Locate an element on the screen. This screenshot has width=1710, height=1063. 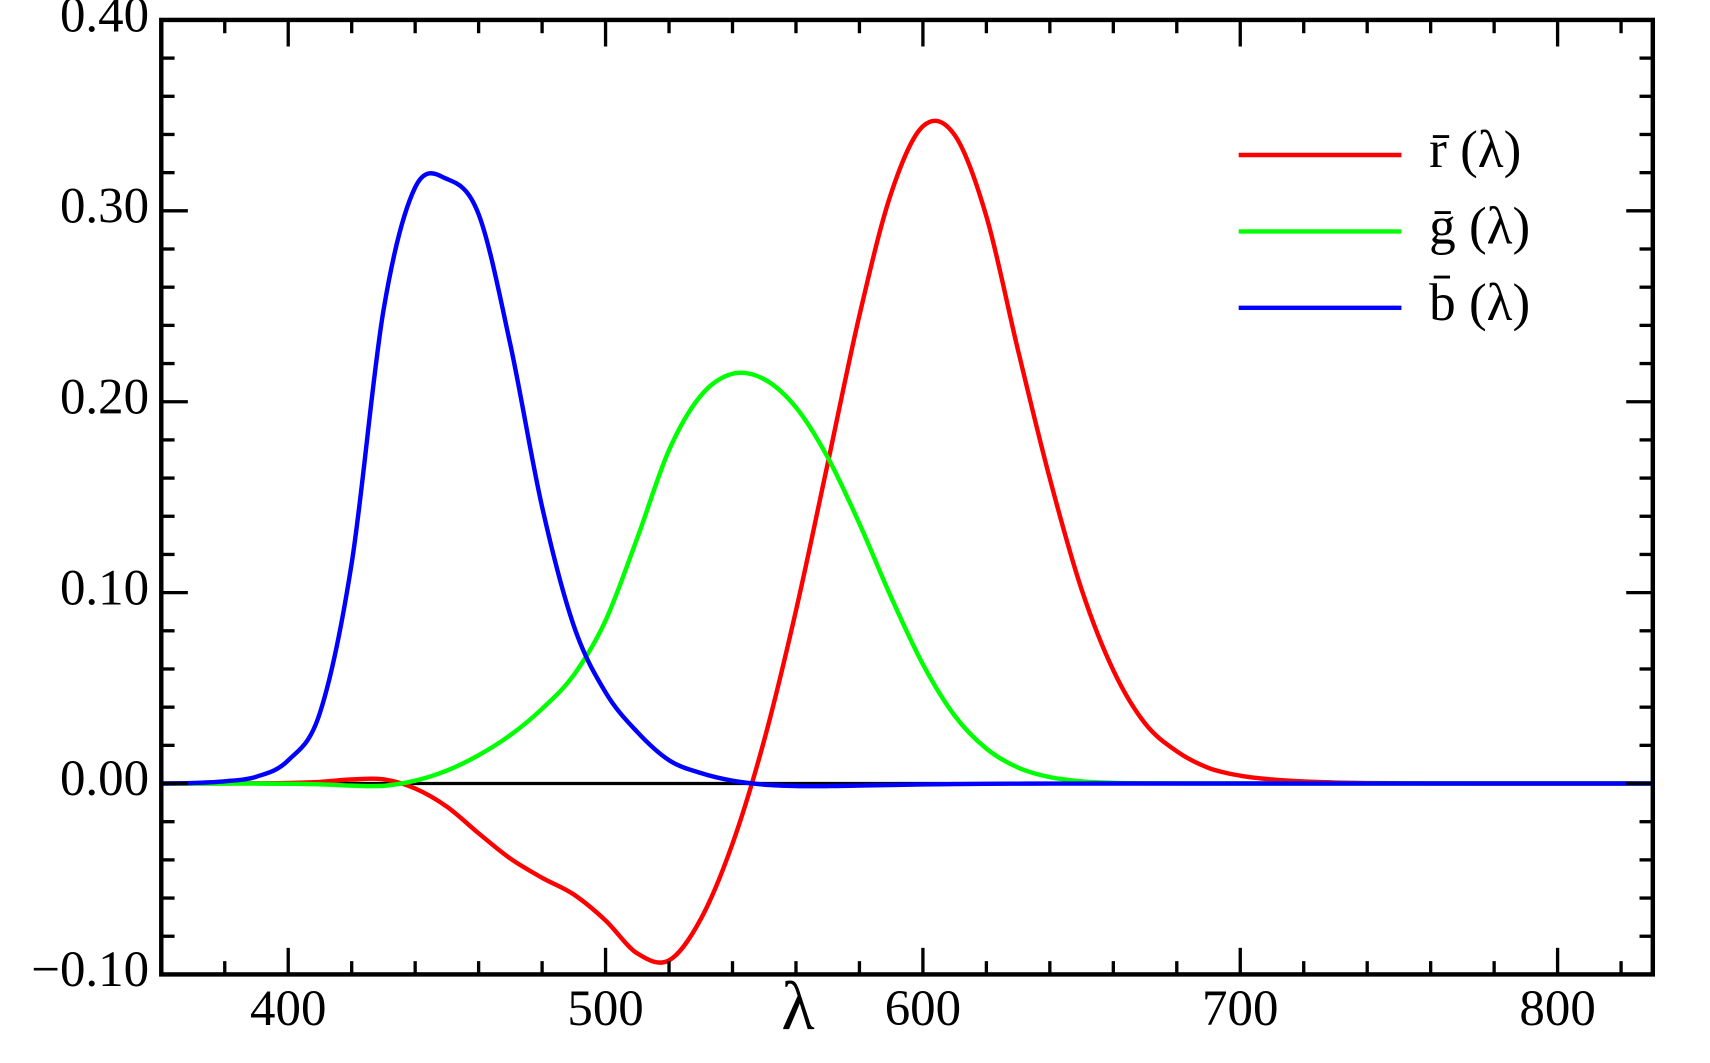
x-tick-label: 700 is located at coordinates (1240, 1009).